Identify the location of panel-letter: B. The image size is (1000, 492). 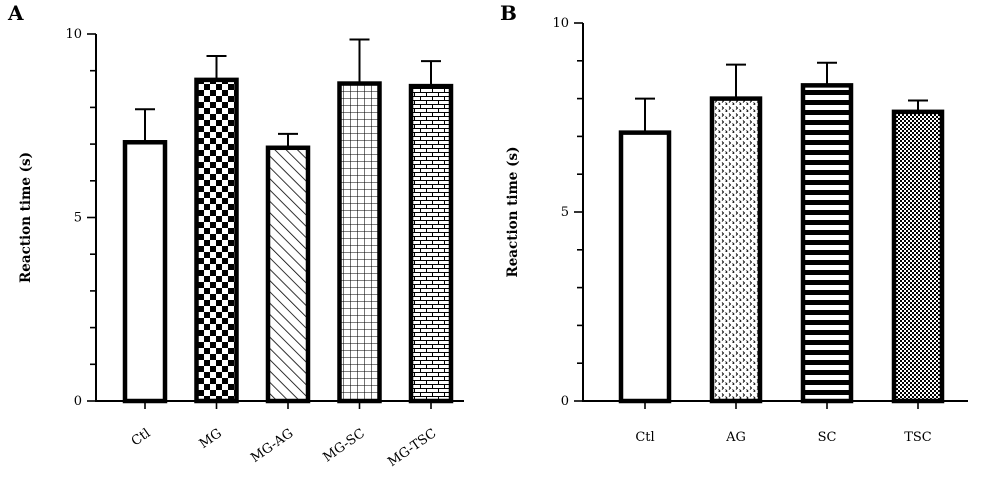
(508, 13).